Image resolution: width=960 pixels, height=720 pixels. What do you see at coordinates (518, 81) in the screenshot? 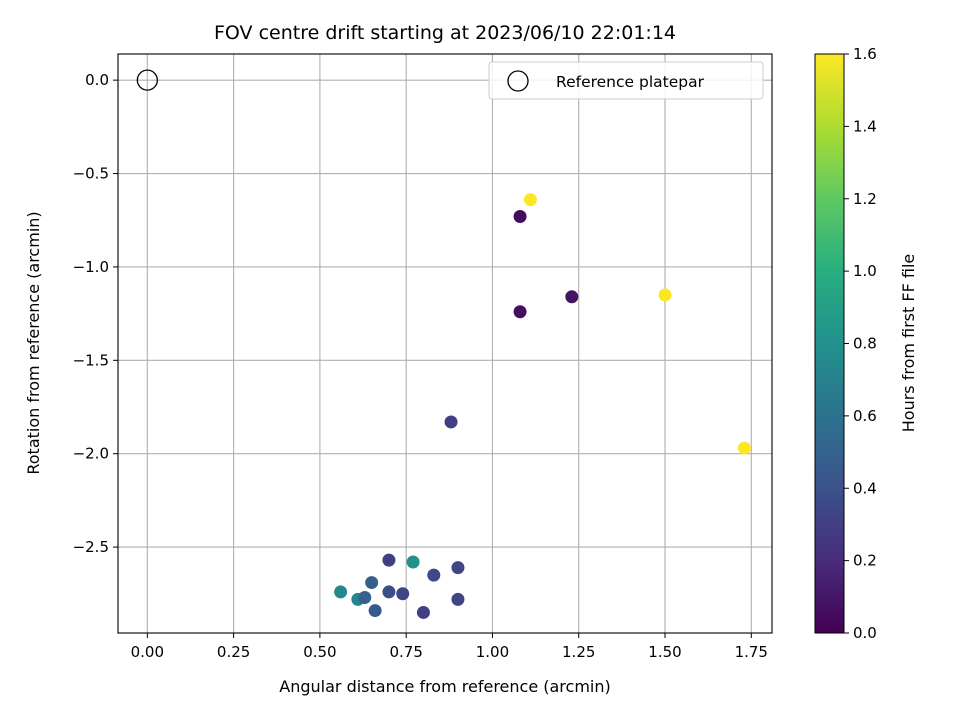
I see `legend-reference-marker` at bounding box center [518, 81].